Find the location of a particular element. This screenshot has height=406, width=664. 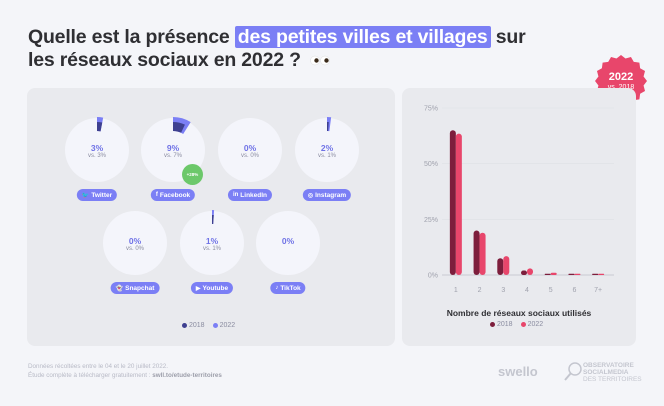

badge-year: 2022 is located at coordinates (621, 77).